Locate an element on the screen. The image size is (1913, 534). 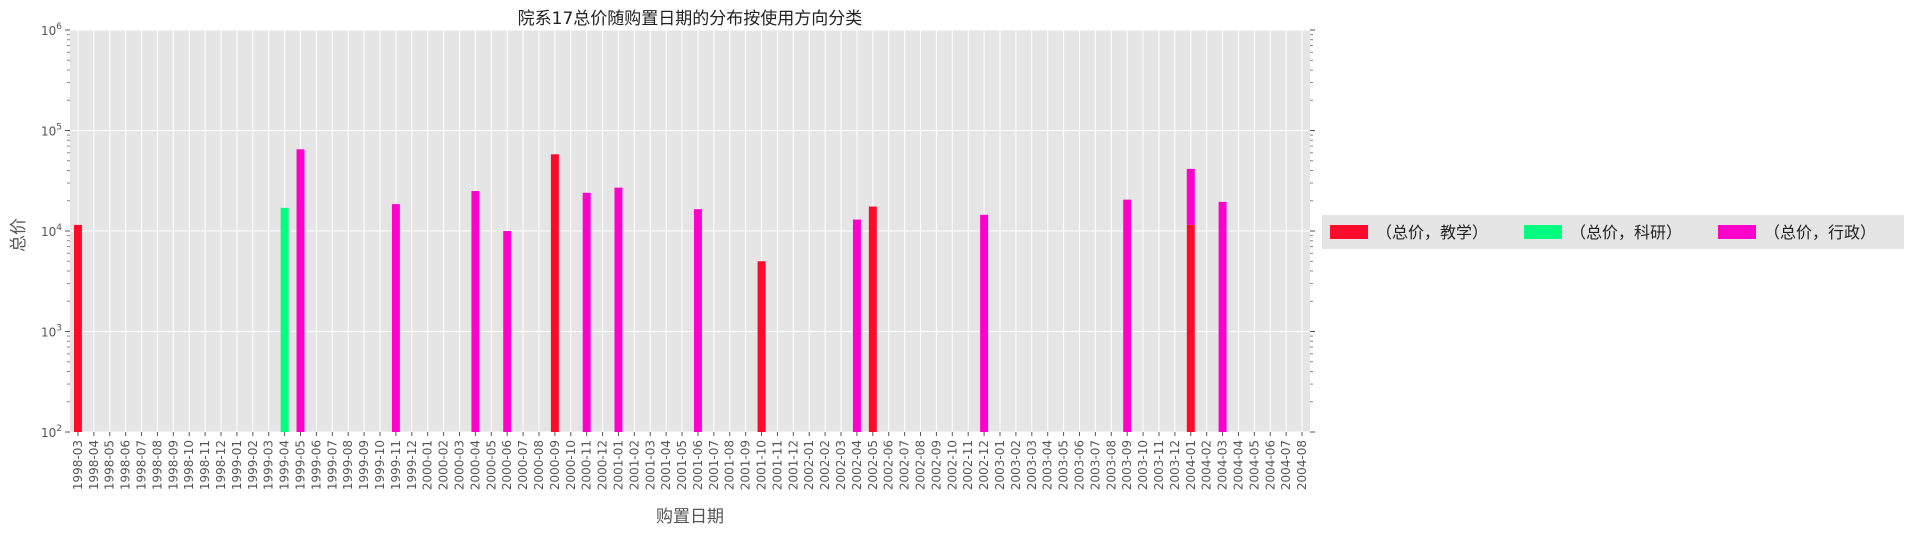
x-axis-title: 购置日期 is located at coordinates (690, 517).